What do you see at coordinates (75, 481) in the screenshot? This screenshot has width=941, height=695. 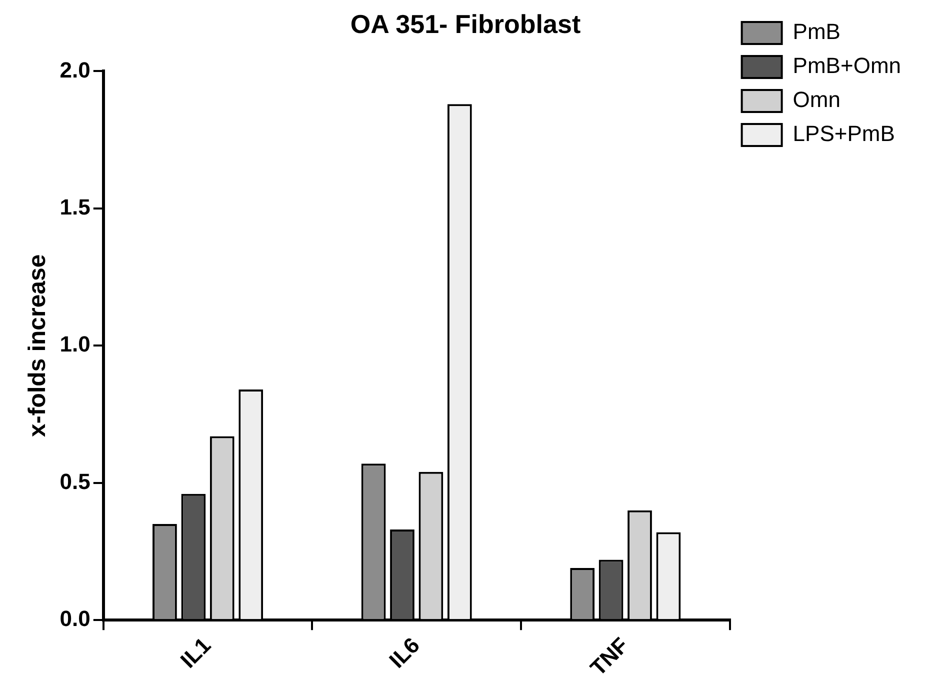 I see `y-tick-label: 0.5` at bounding box center [75, 481].